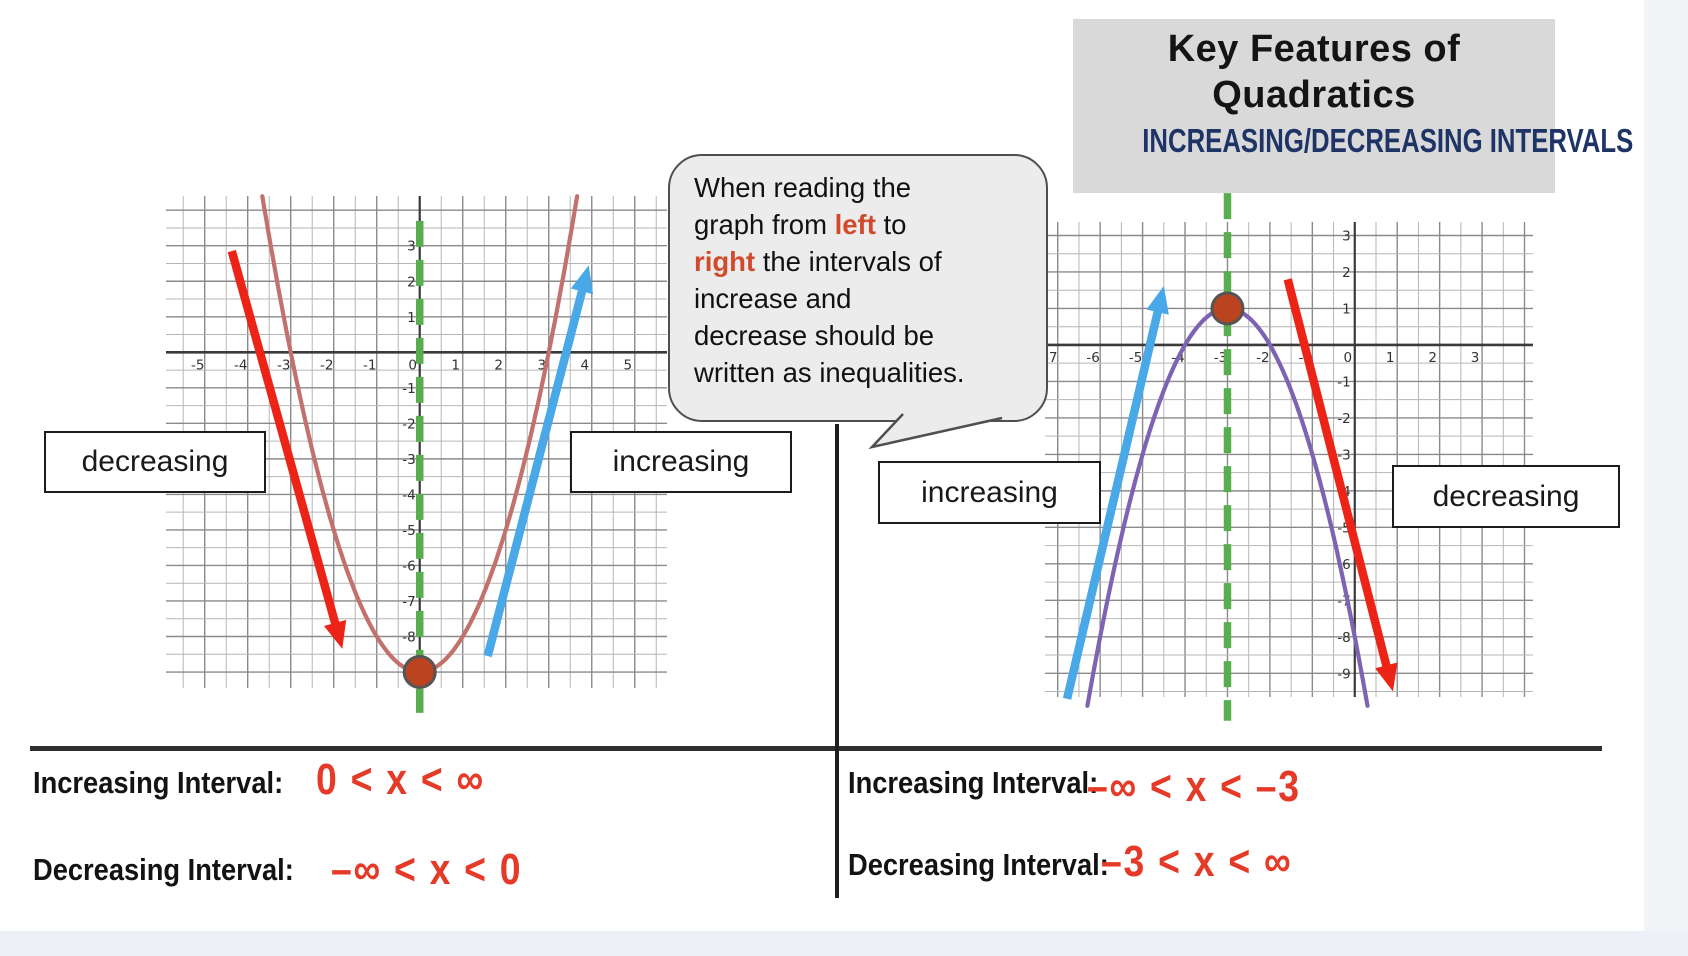 This screenshot has height=956, width=1688. I want to click on left-increasing-interval-label: Increasing Interval:, so click(158, 782).